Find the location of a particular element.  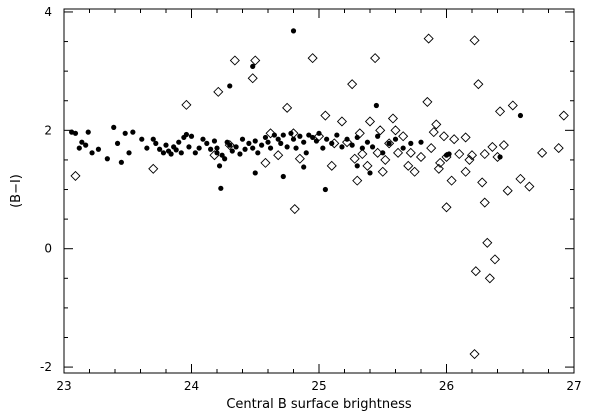

x-tick-label: 26 is located at coordinates (446, 386).